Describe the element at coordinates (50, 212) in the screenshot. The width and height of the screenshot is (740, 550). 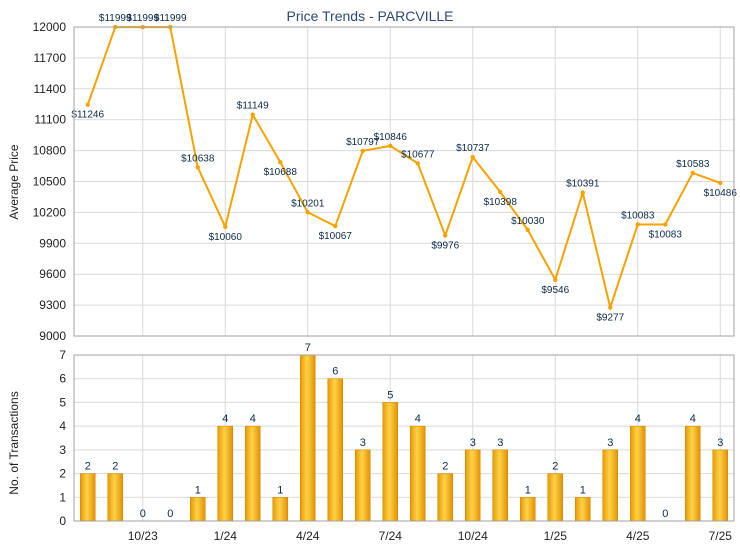
I see `price-y-tick-label: 10200` at that location.